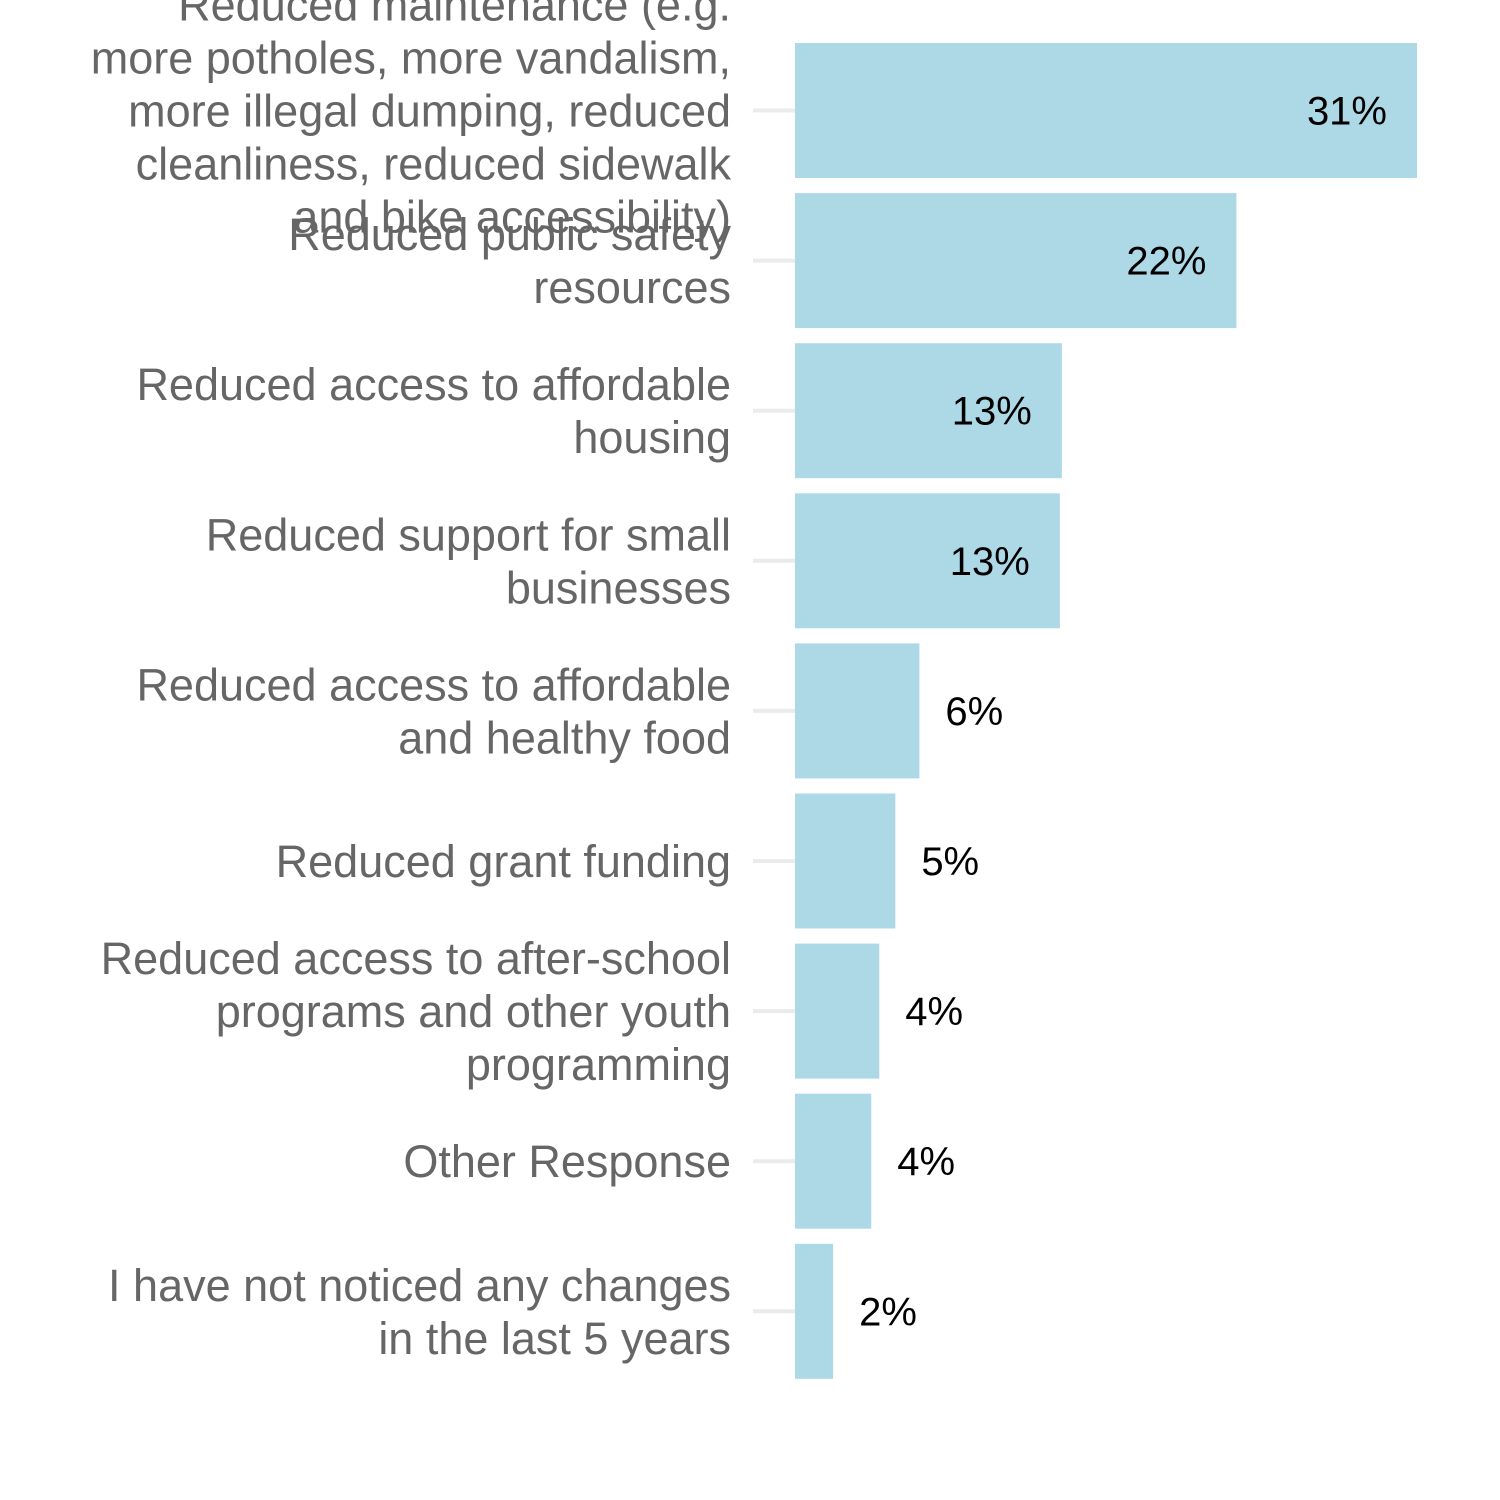 The height and width of the screenshot is (1500, 1500). I want to click on category-label-line: Reduced support for small, so click(468, 534).